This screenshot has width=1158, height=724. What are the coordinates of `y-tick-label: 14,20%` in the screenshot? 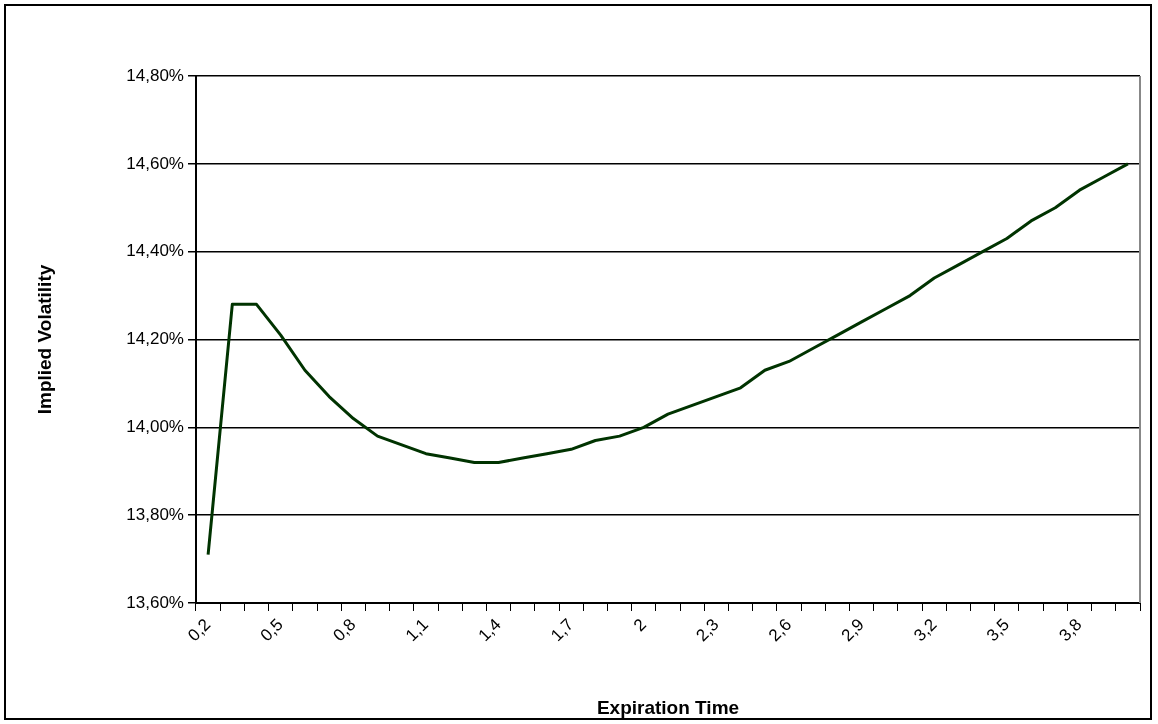 It's located at (155, 339).